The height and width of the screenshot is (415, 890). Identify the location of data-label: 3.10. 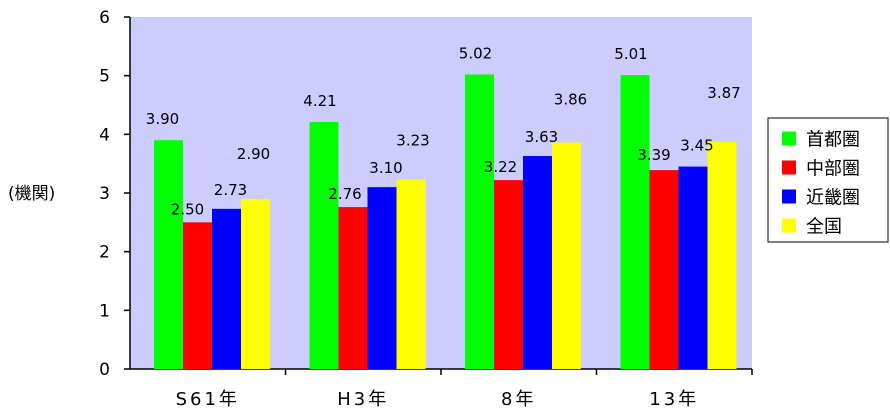
(385, 168).